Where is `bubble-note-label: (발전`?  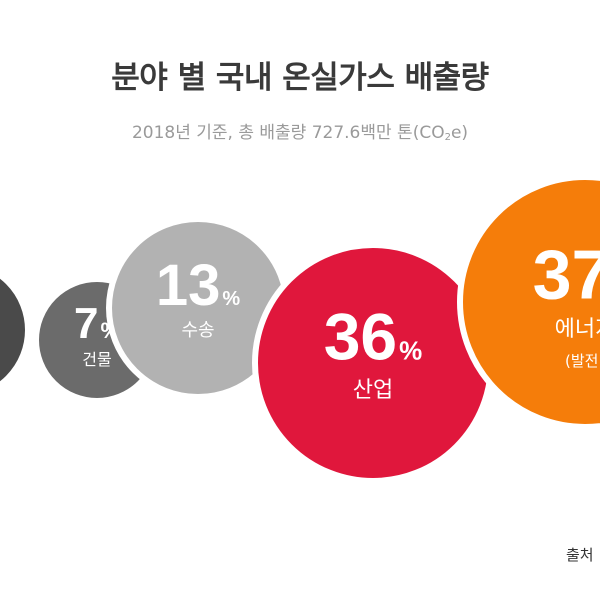 bubble-note-label: (발전 is located at coordinates (581, 361).